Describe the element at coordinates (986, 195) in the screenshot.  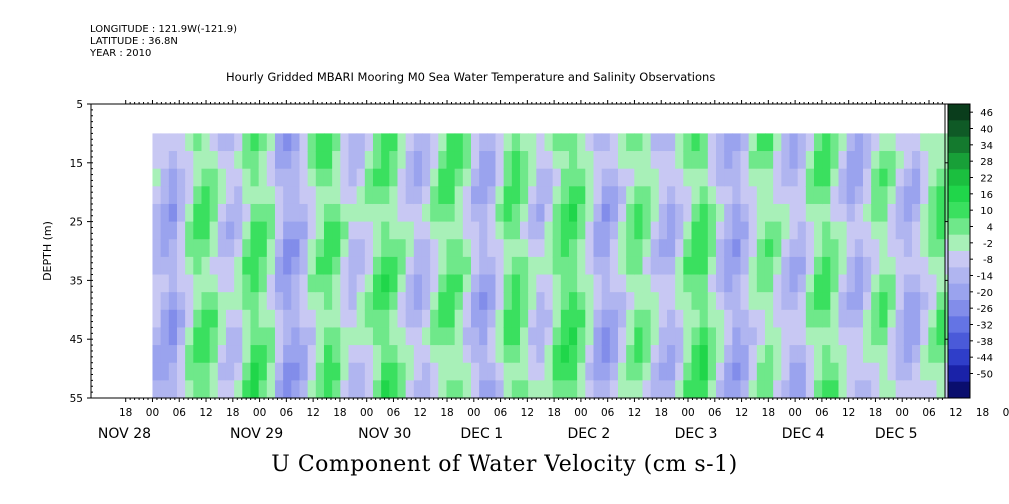
I see `colorbar-label: 16` at that location.